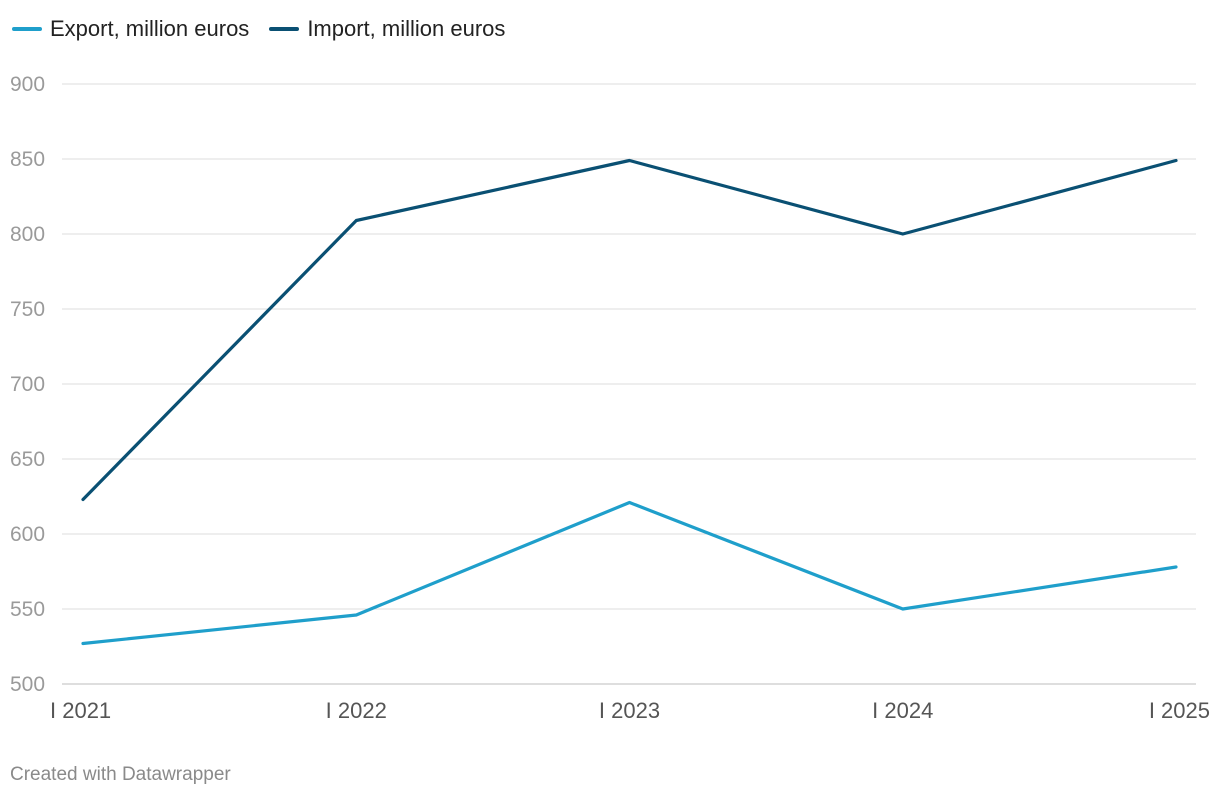 This screenshot has width=1220, height=800. What do you see at coordinates (284, 29) in the screenshot?
I see `legend-swatch-import` at bounding box center [284, 29].